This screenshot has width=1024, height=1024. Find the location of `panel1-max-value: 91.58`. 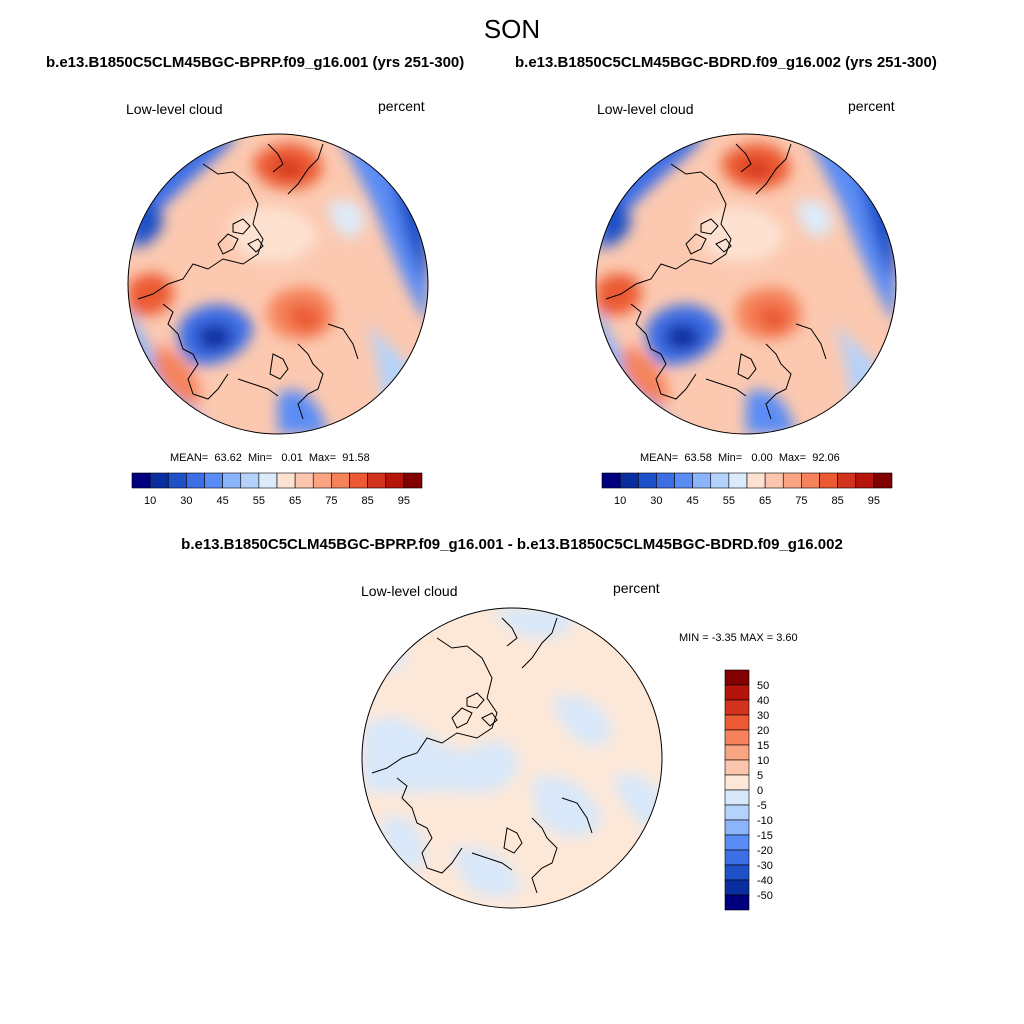

panel1-max-value: 91.58 is located at coordinates (356, 458).